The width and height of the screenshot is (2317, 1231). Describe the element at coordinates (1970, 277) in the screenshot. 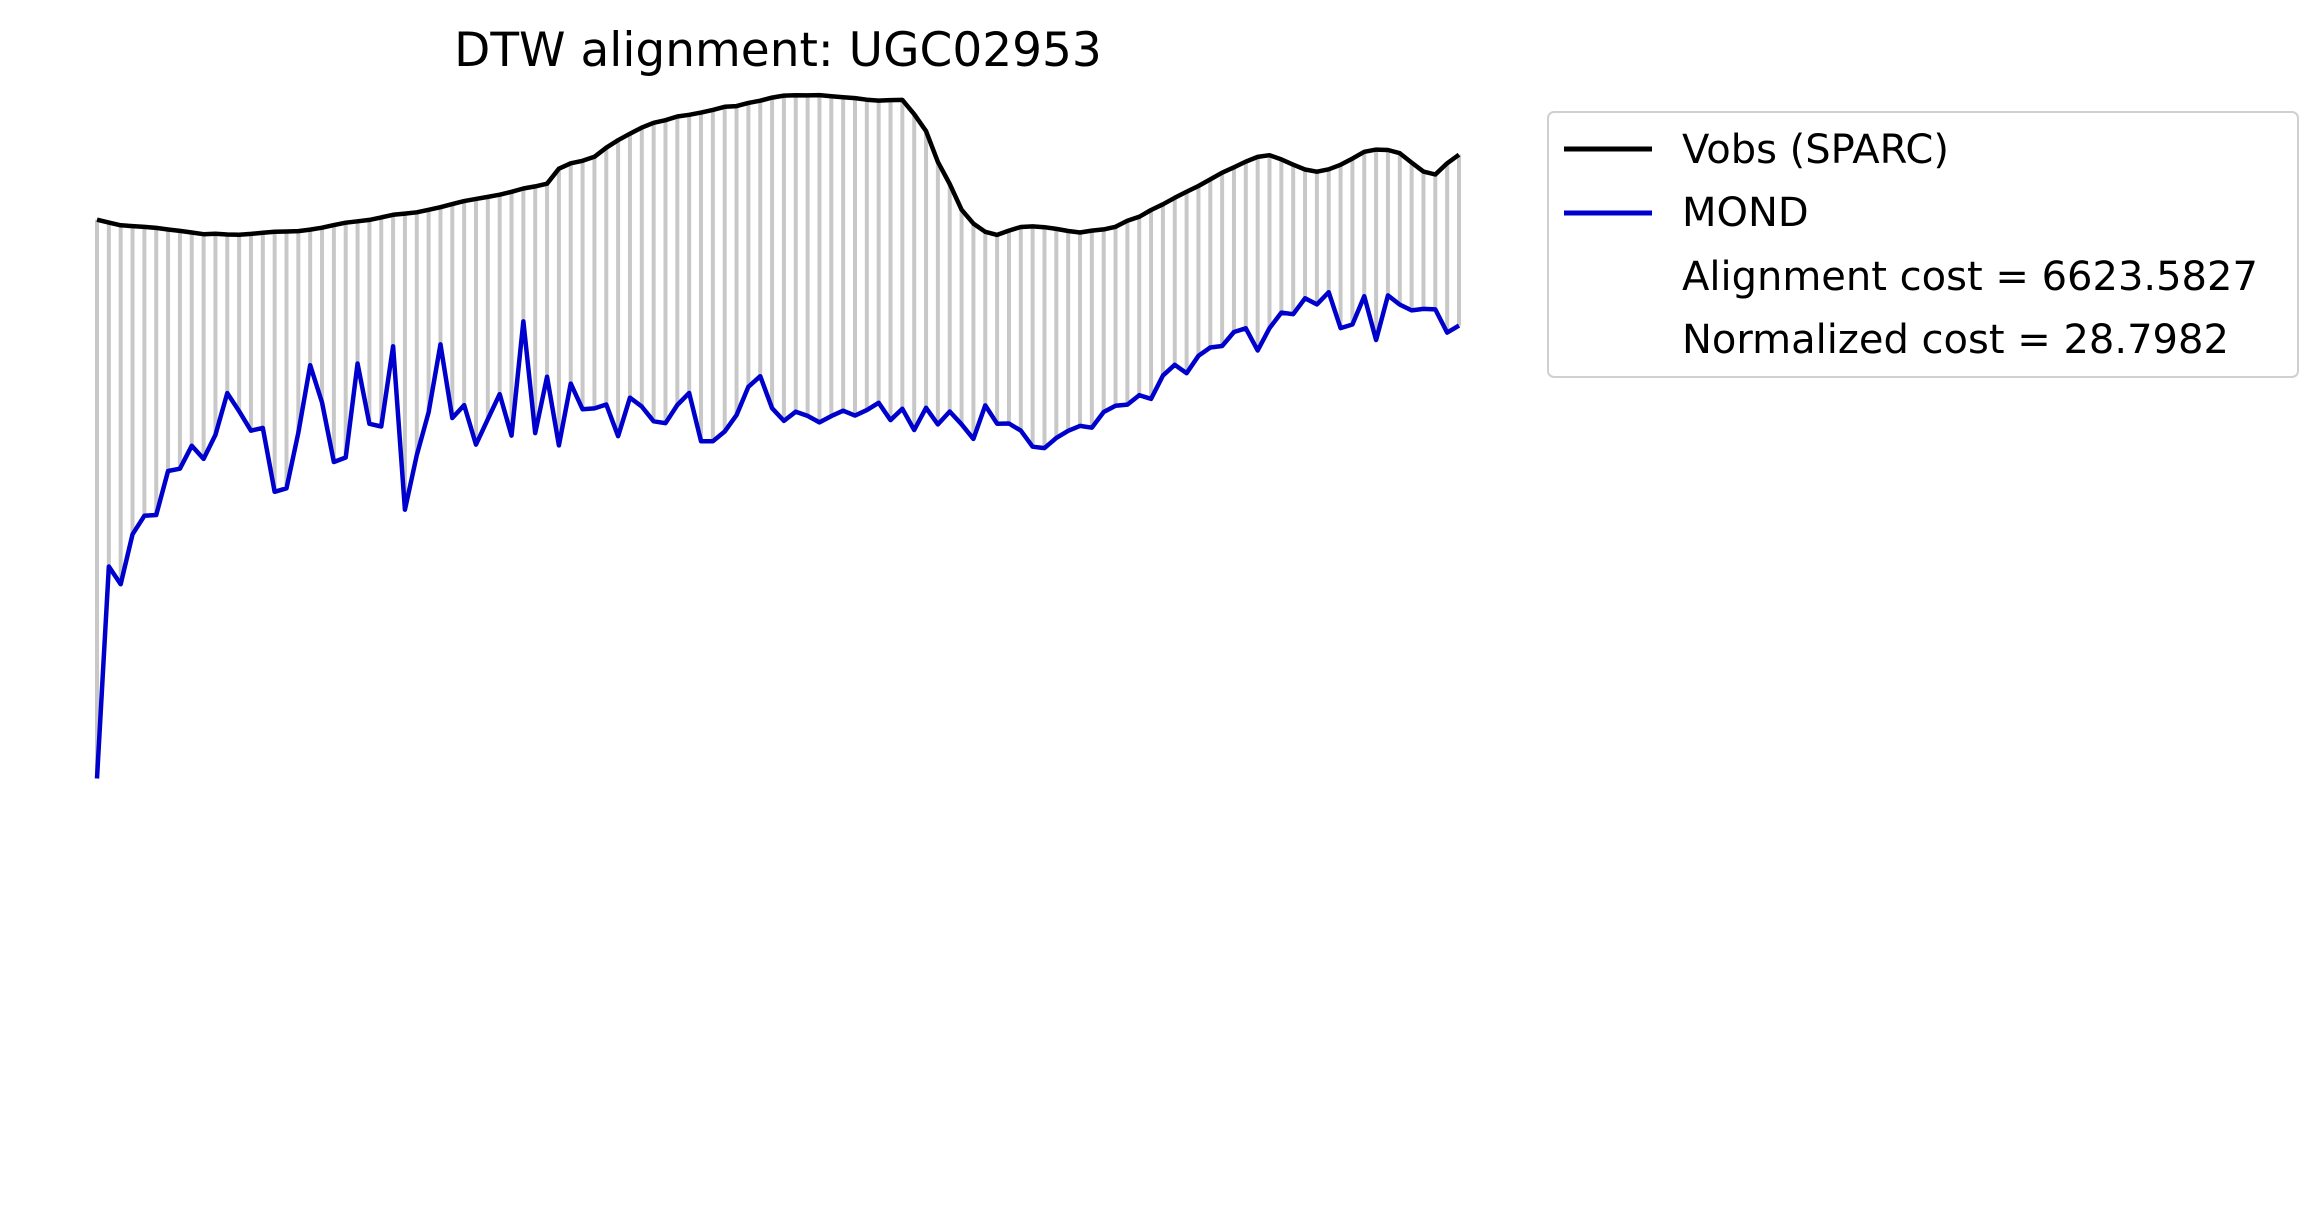

I see `legend-alignment-cost: Alignment cost = 6623.5827` at that location.